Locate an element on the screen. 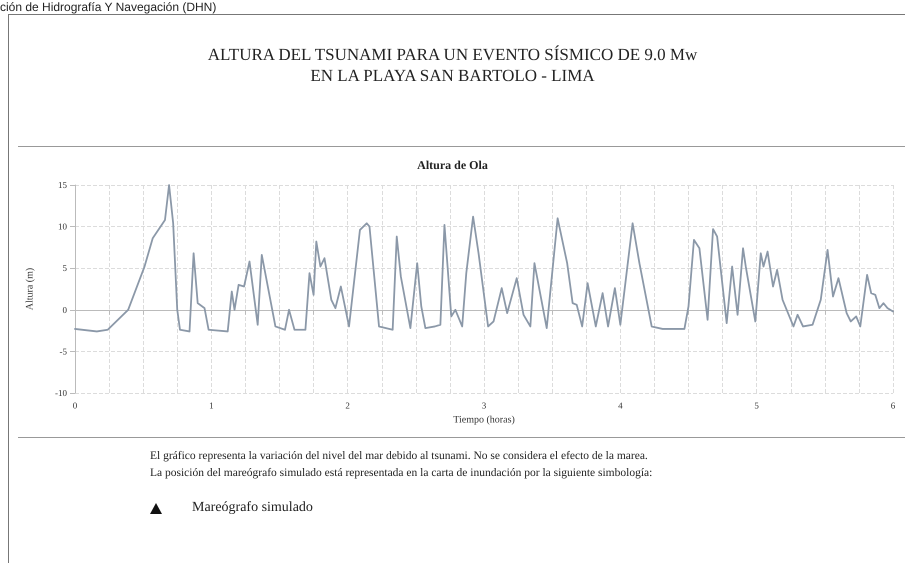 The width and height of the screenshot is (905, 563). x-tick-label: 3 is located at coordinates (484, 405).